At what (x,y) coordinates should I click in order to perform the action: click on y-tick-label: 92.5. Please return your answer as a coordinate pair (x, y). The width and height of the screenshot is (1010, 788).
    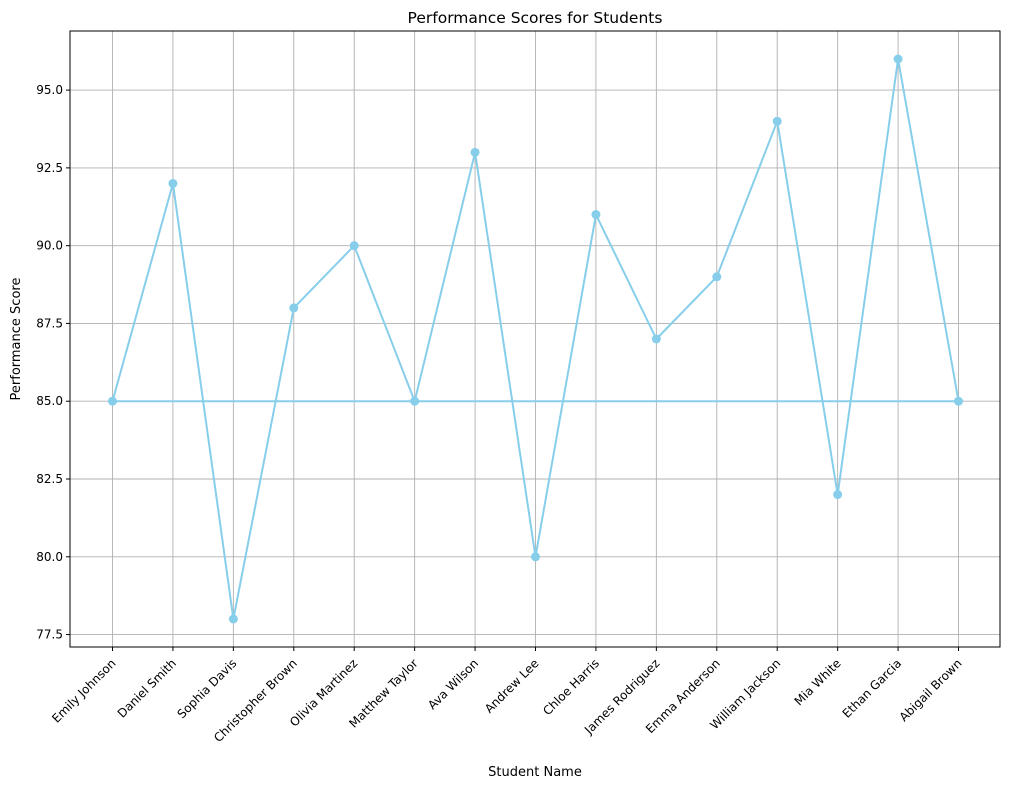
    Looking at the image, I should click on (49, 168).